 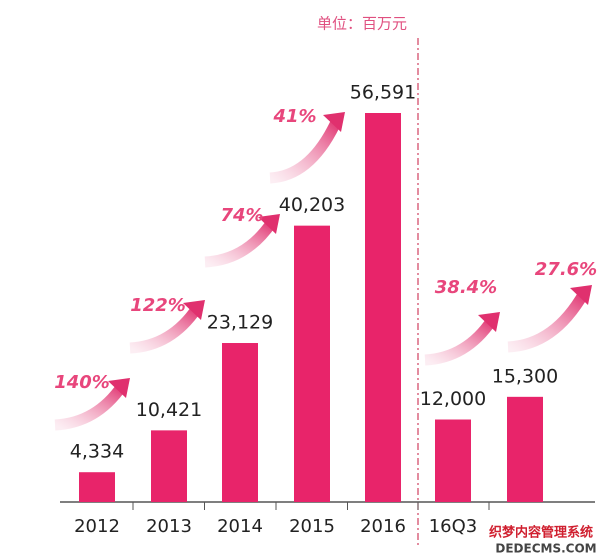 I want to click on value-label: 4,334, so click(x=97, y=452).